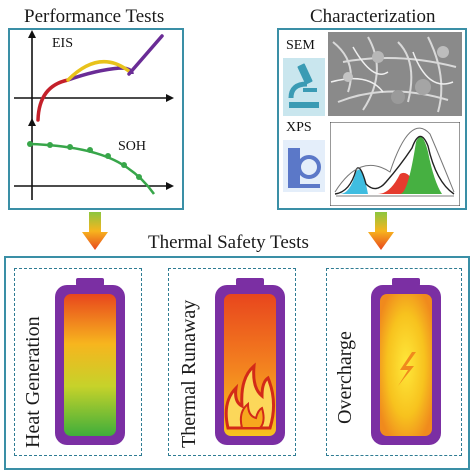 The image size is (474, 474). Describe the element at coordinates (94, 16) in the screenshot. I see `performance-tests-heading: Performance Tests` at that location.